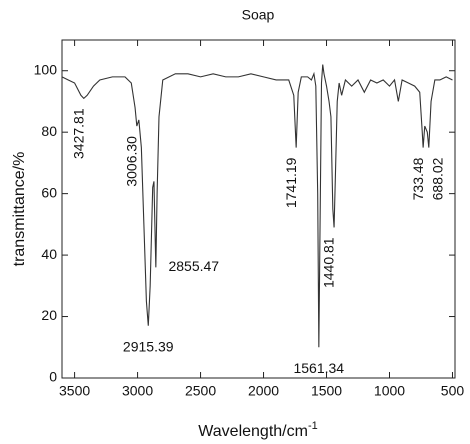 The image size is (470, 444). What do you see at coordinates (53, 377) in the screenshot?
I see `y-tick-label: 0` at bounding box center [53, 377].